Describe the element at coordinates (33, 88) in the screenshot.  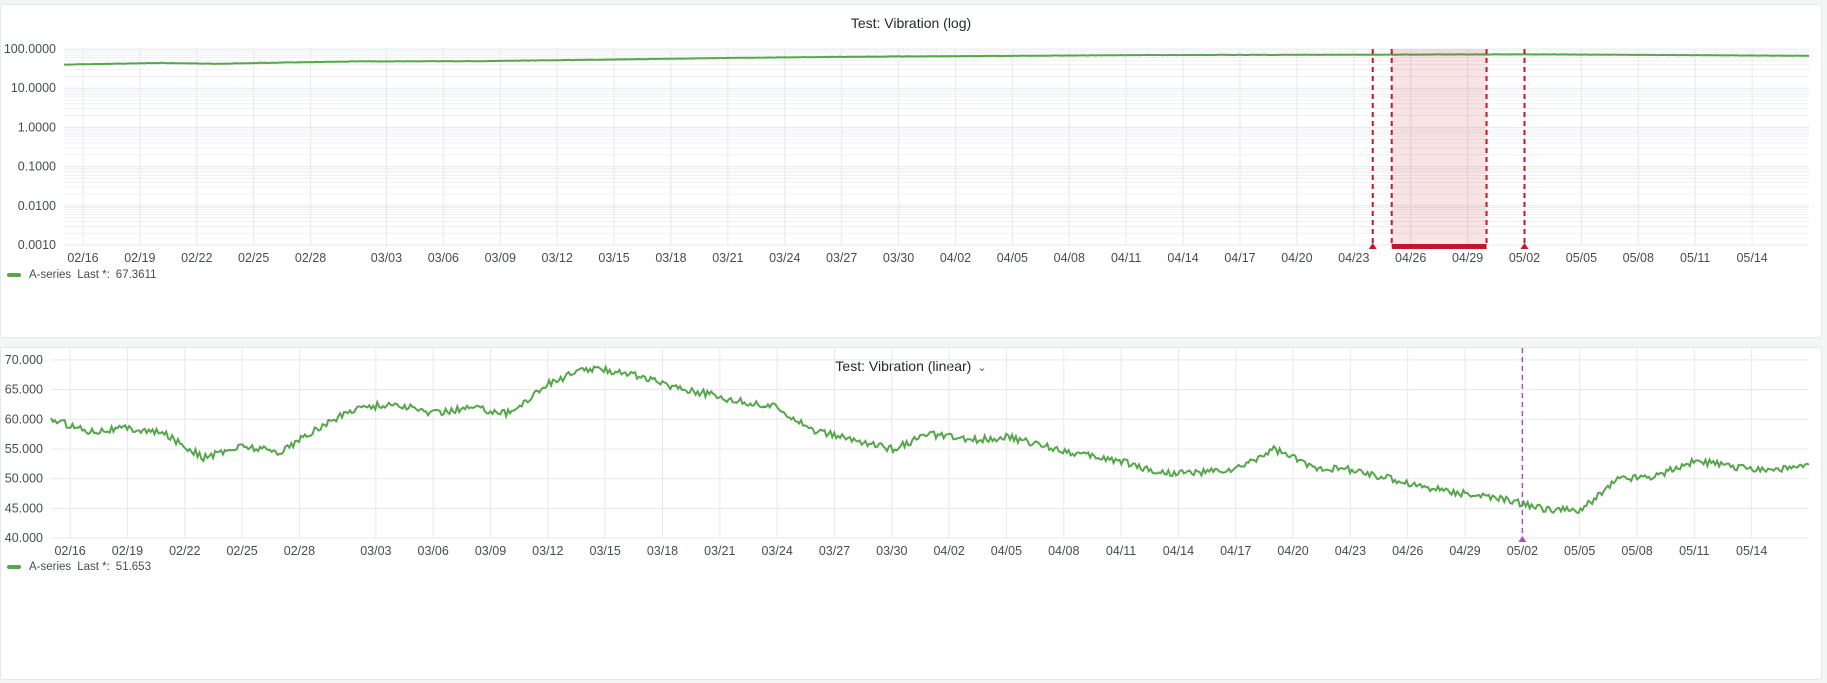
I see `y-tick-label: 10.0000` at that location.